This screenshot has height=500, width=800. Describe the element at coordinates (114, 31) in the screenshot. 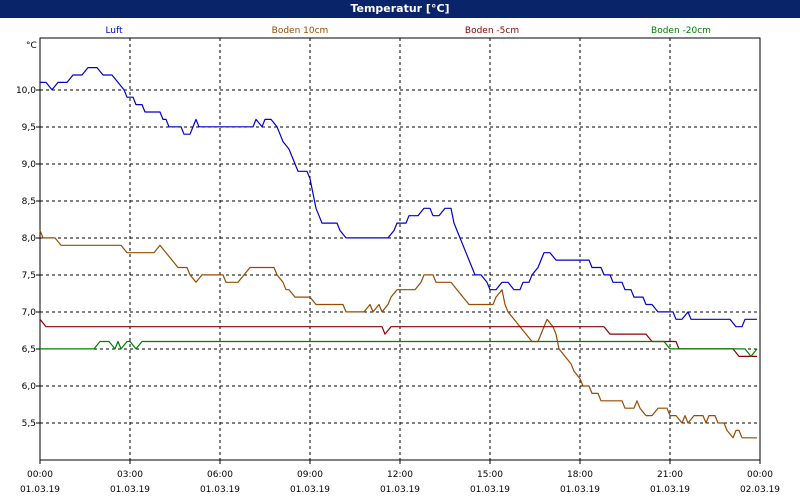

I see `legend-entry: Luft` at that location.